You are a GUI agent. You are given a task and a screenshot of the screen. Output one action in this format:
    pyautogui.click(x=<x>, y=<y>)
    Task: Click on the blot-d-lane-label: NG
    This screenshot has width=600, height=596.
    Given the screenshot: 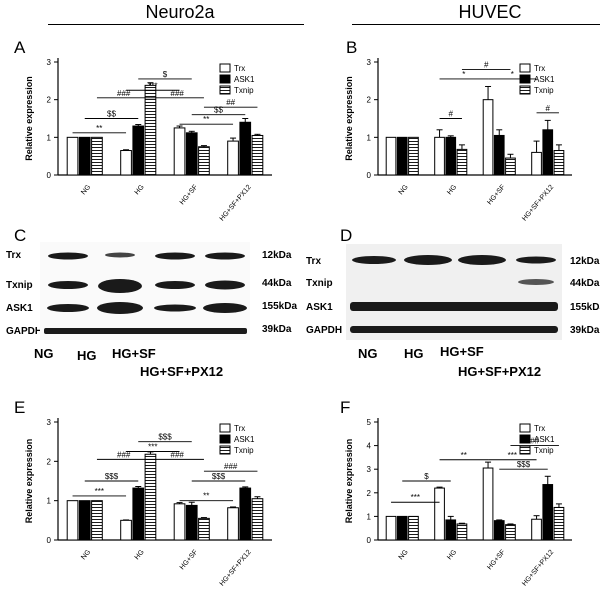 What is the action you would take?
    pyautogui.click(x=368, y=353)
    